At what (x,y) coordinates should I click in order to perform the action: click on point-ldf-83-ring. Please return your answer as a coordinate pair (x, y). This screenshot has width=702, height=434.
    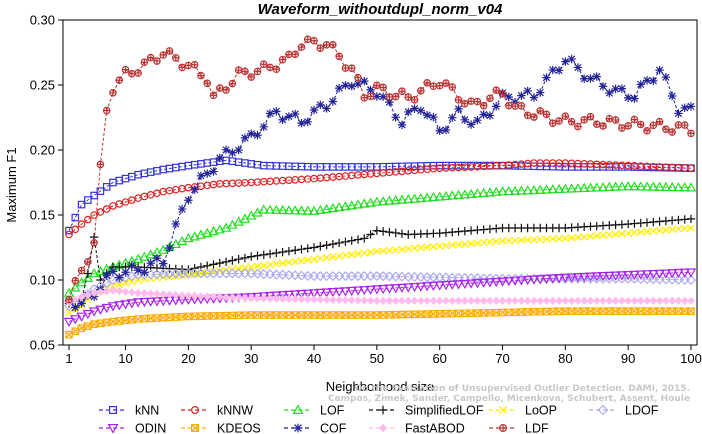
    Looking at the image, I should click on (584, 120).